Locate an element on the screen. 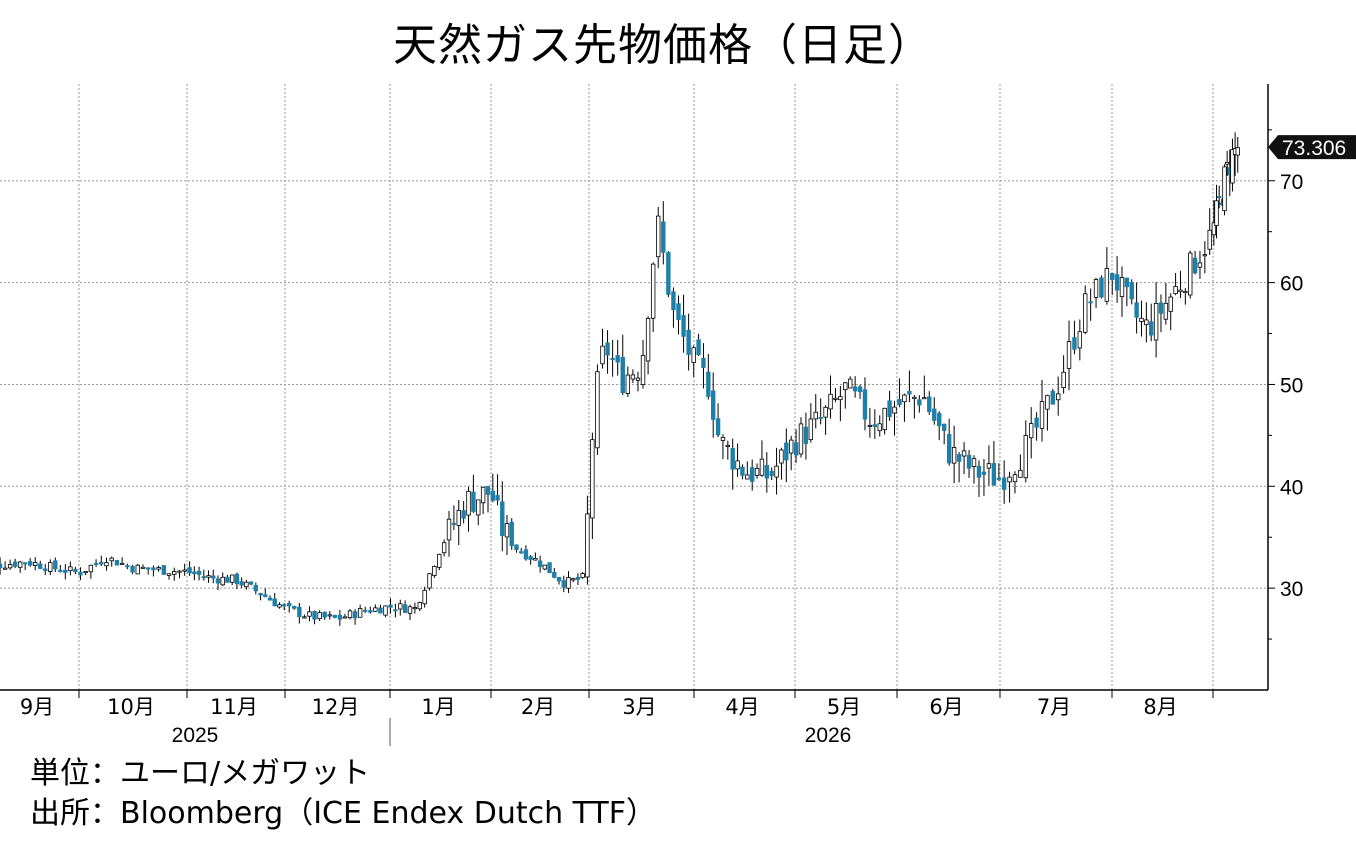 This screenshot has height=853, width=1356. unit-note: 単位：ユーロ/メガワット is located at coordinates (200, 773).